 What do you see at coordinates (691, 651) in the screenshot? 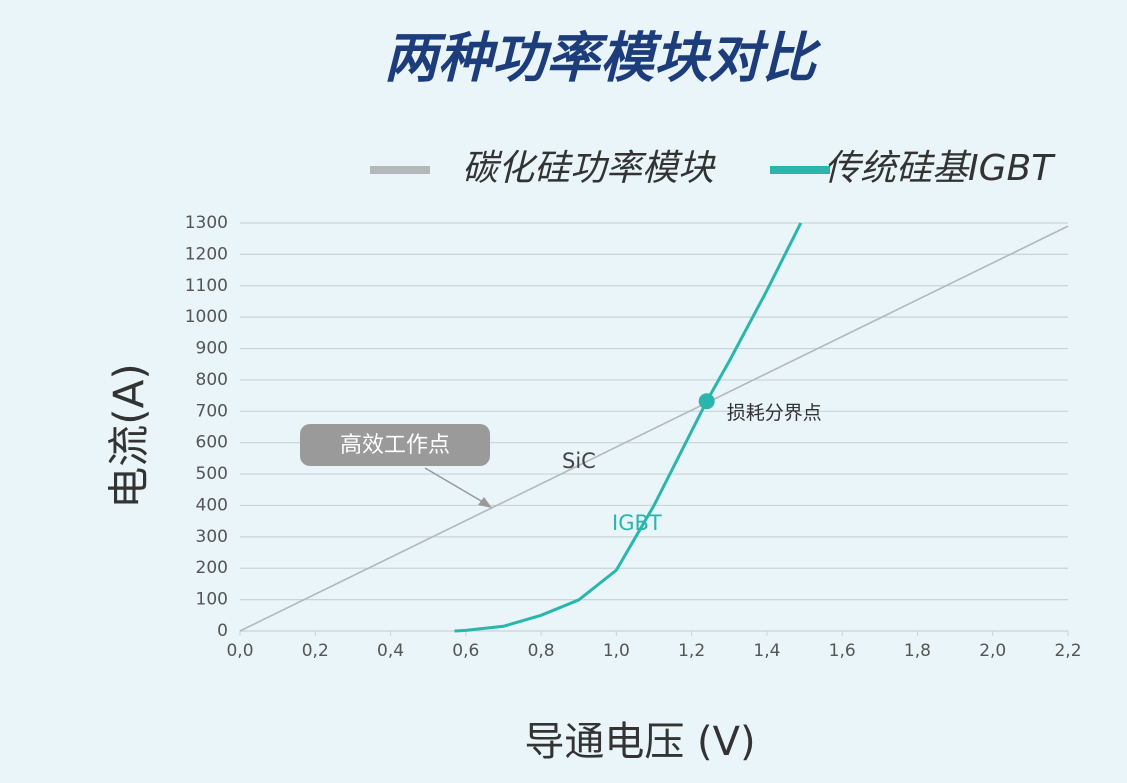
I see `x-tick-label: 1,2` at bounding box center [691, 651].